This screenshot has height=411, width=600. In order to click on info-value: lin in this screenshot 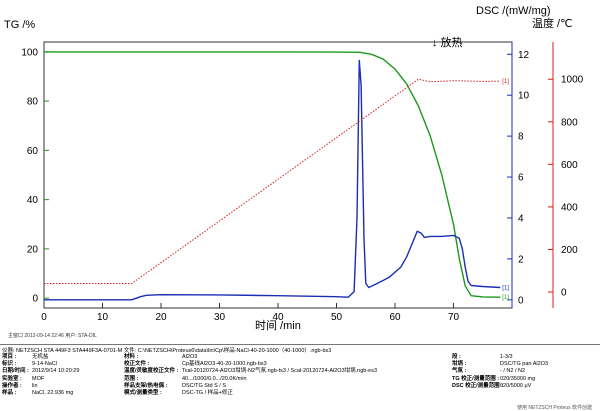, I will do `click(35, 385)`.